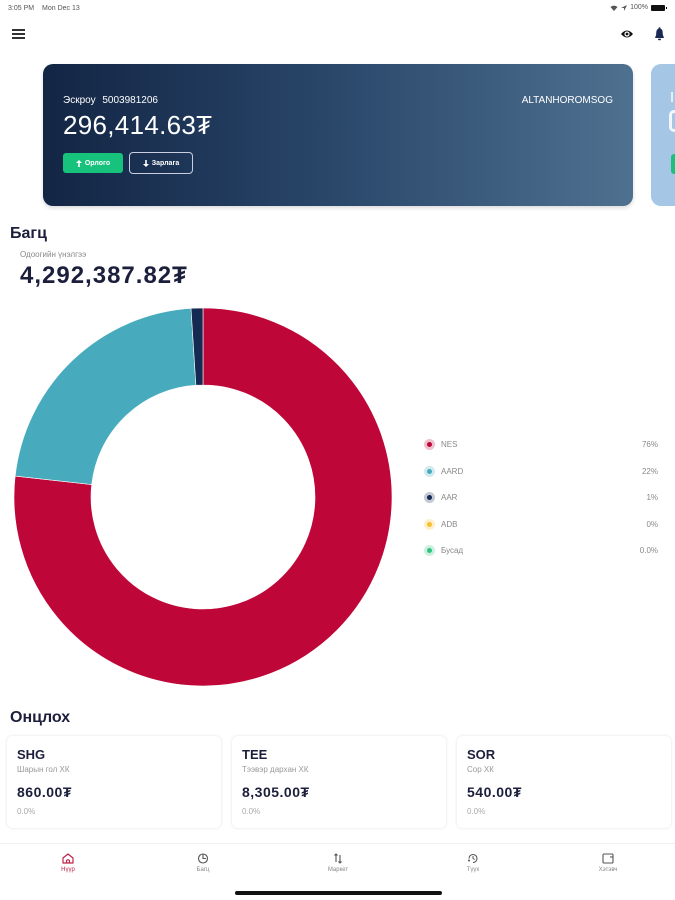 The image size is (675, 900). I want to click on account-number: 5003981206, so click(130, 100).